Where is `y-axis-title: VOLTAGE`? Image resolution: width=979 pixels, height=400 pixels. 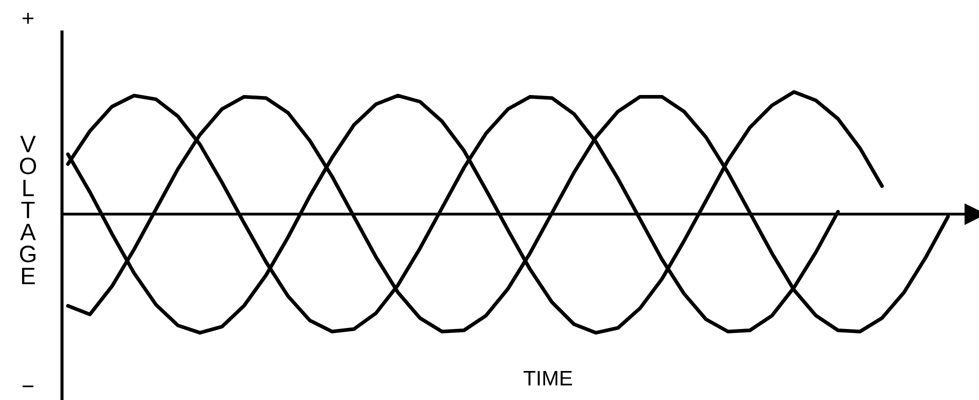
y-axis-title: VOLTAGE is located at coordinates (28, 210).